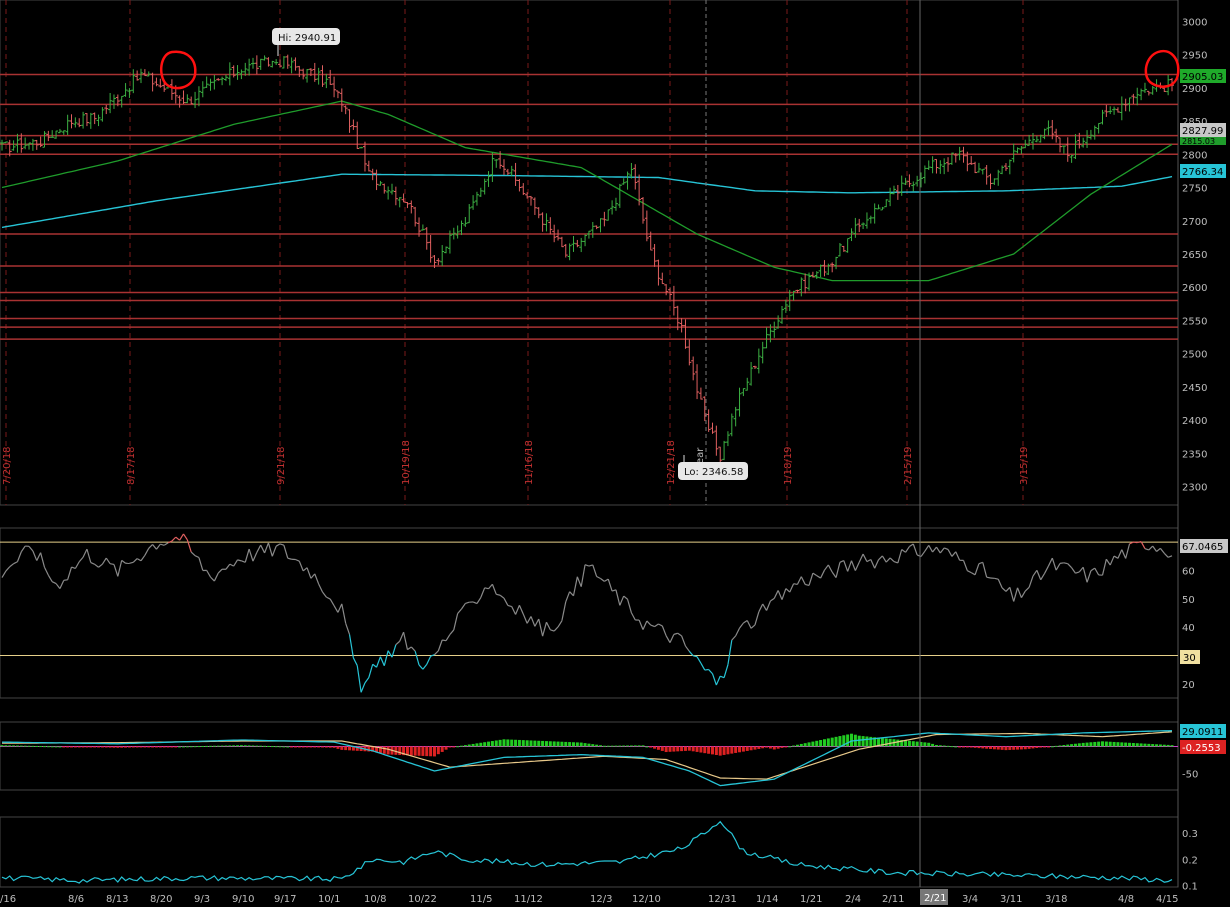 Image resolution: width=1230 pixels, height=907 pixels. Describe the element at coordinates (1194, 89) in the screenshot. I see `y-tick-label: 2900` at that location.